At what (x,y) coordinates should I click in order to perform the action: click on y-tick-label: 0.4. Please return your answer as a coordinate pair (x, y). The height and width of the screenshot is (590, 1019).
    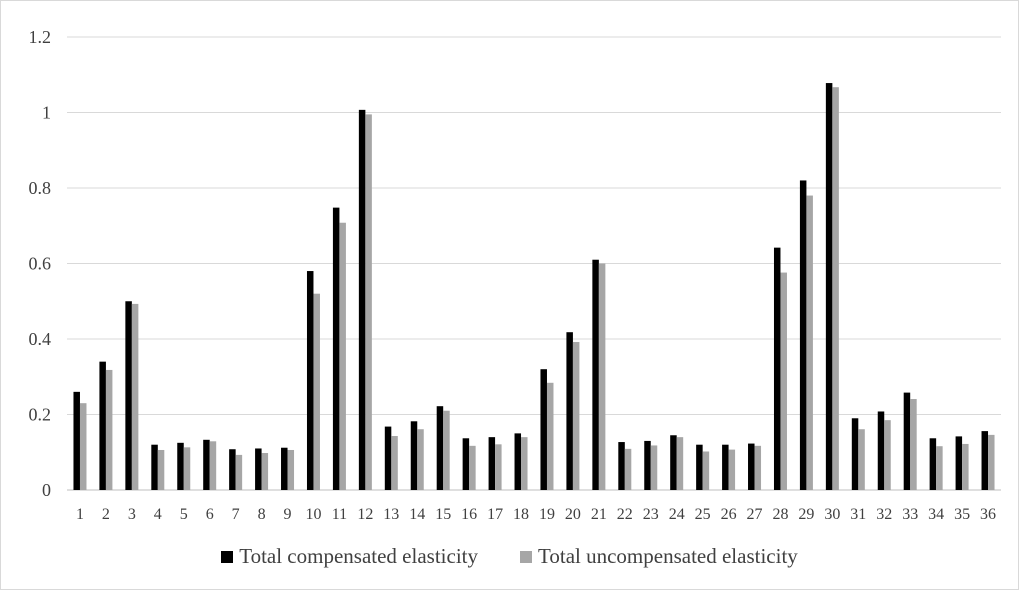
    Looking at the image, I should click on (40, 339).